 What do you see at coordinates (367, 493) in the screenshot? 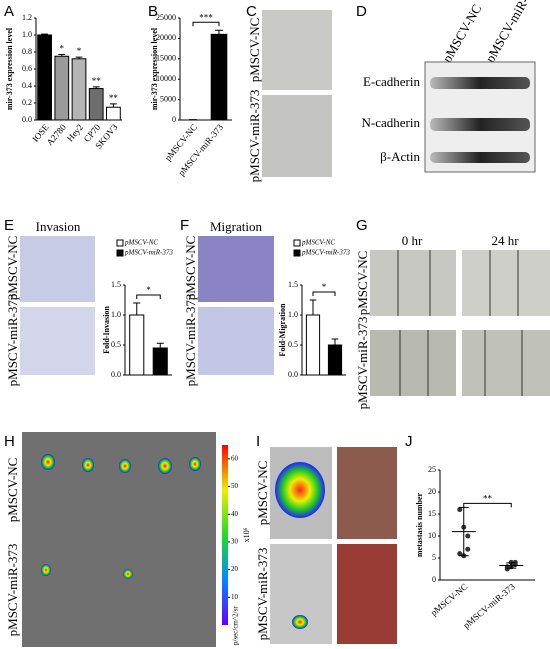
I see `necropsy-photo` at bounding box center [367, 493].